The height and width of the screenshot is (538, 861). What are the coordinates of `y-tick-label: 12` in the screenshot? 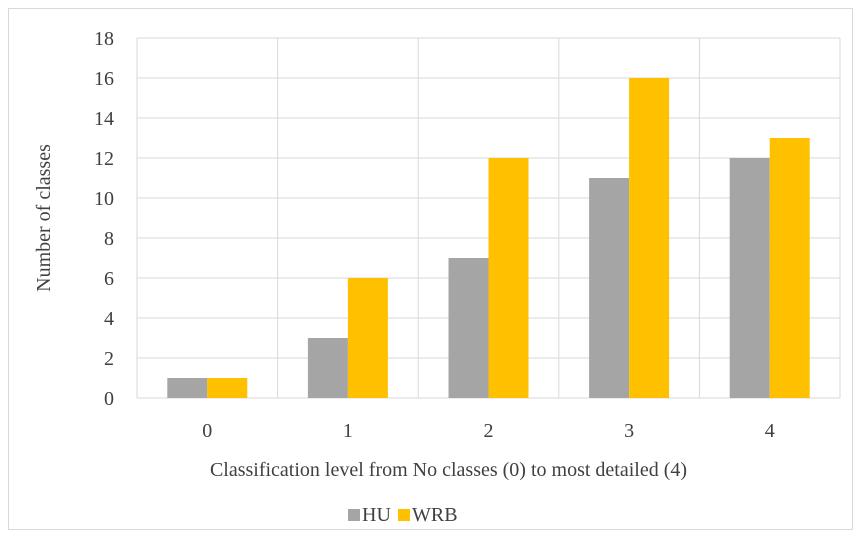 It's located at (104, 159).